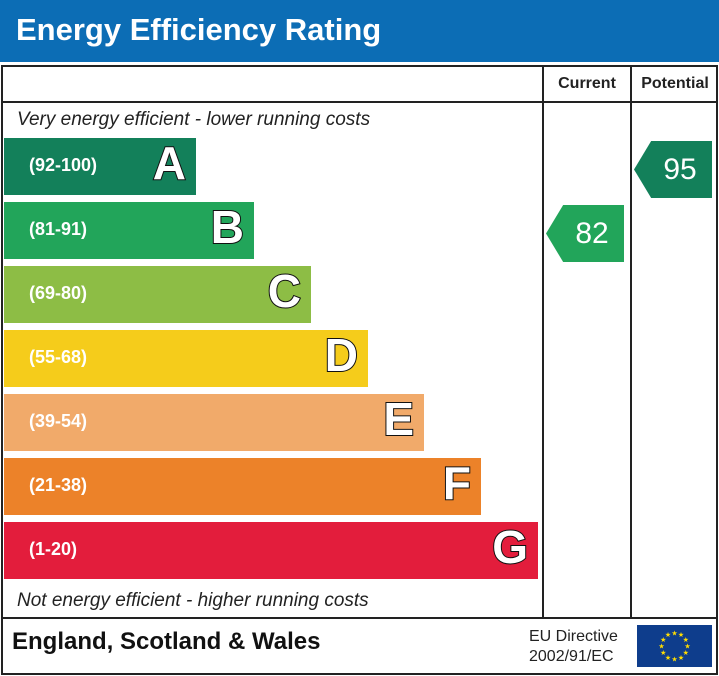 The image size is (719, 676). Describe the element at coordinates (58, 293) in the screenshot. I see `band-range: (69-80)` at that location.